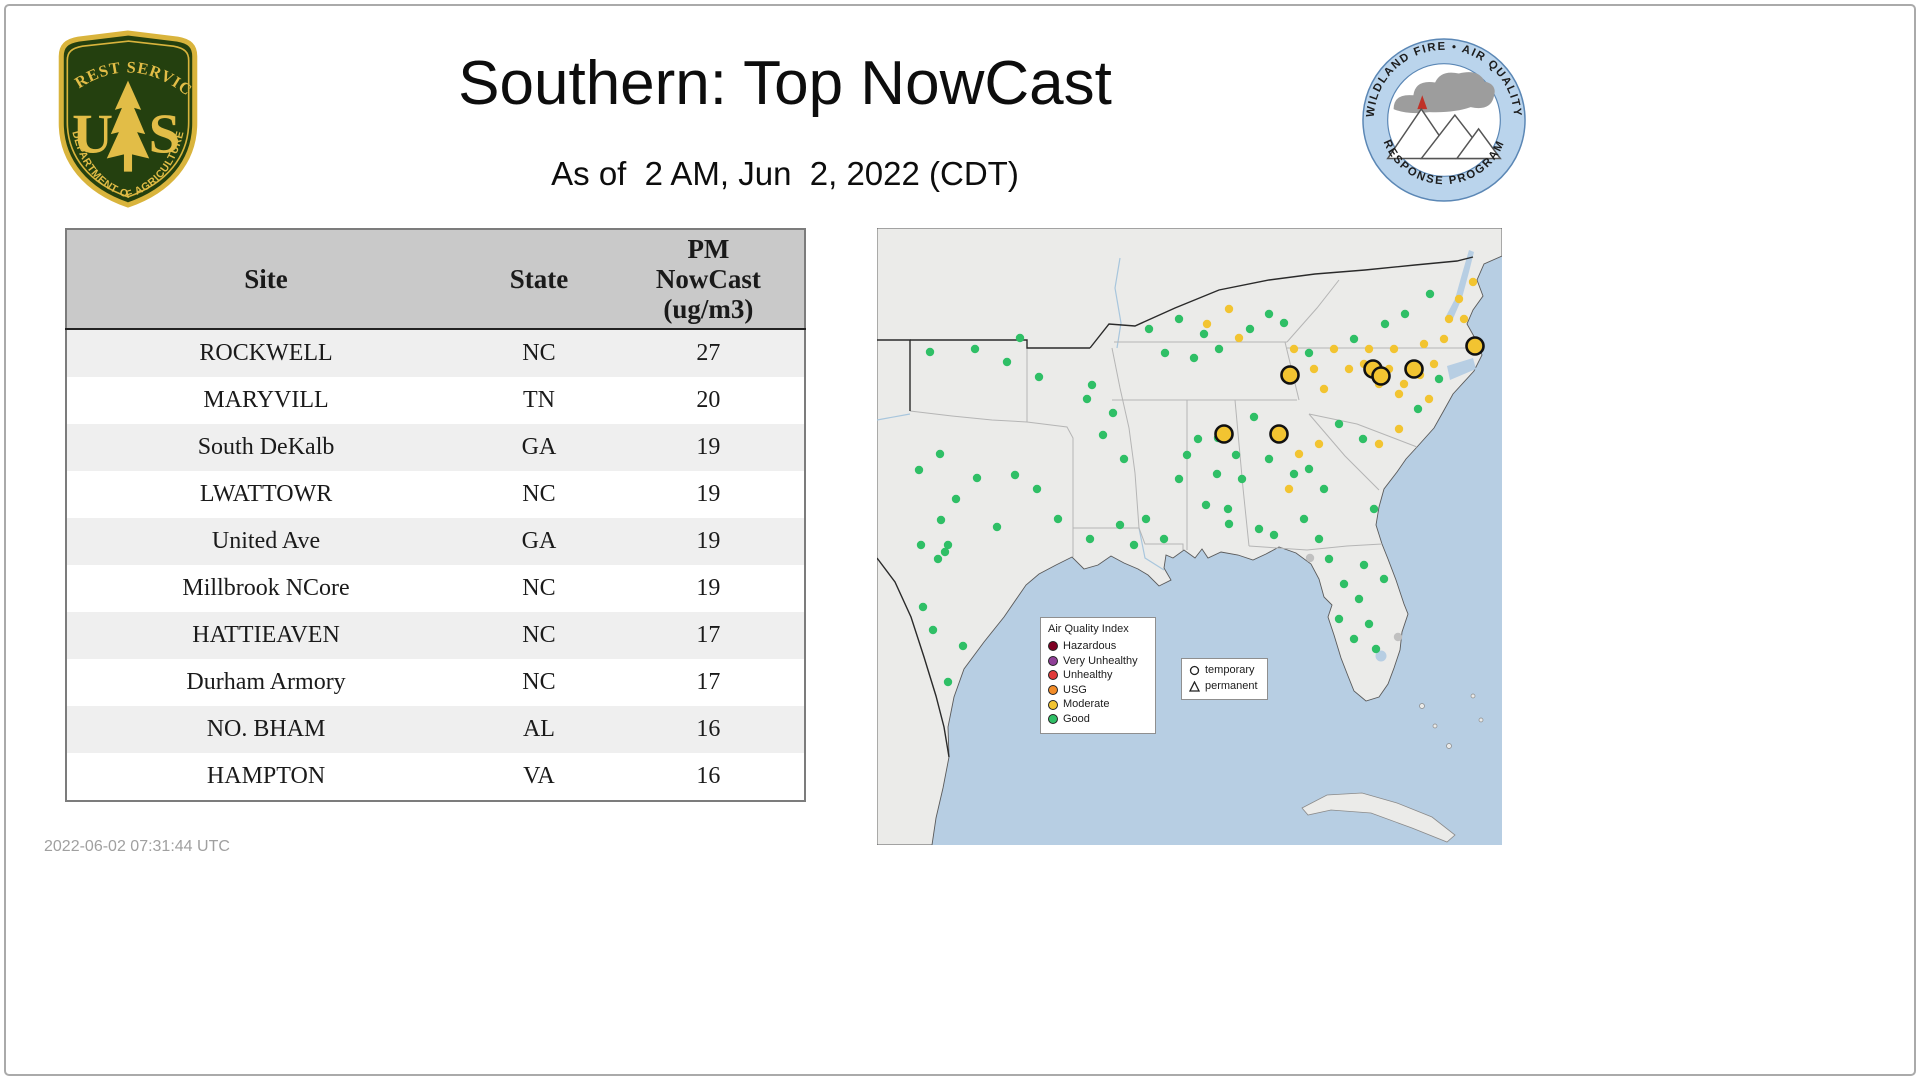 The height and width of the screenshot is (1080, 1920). What do you see at coordinates (708, 353) in the screenshot?
I see `value-cell: 27` at bounding box center [708, 353].